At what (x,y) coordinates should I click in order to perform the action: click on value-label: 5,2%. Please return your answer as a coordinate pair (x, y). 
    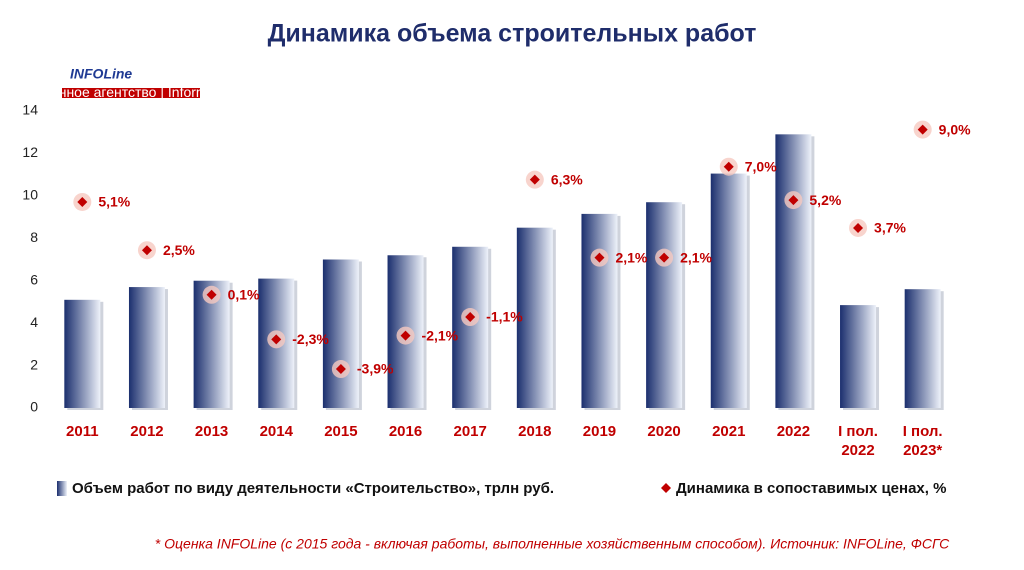
    Looking at the image, I should click on (825, 200).